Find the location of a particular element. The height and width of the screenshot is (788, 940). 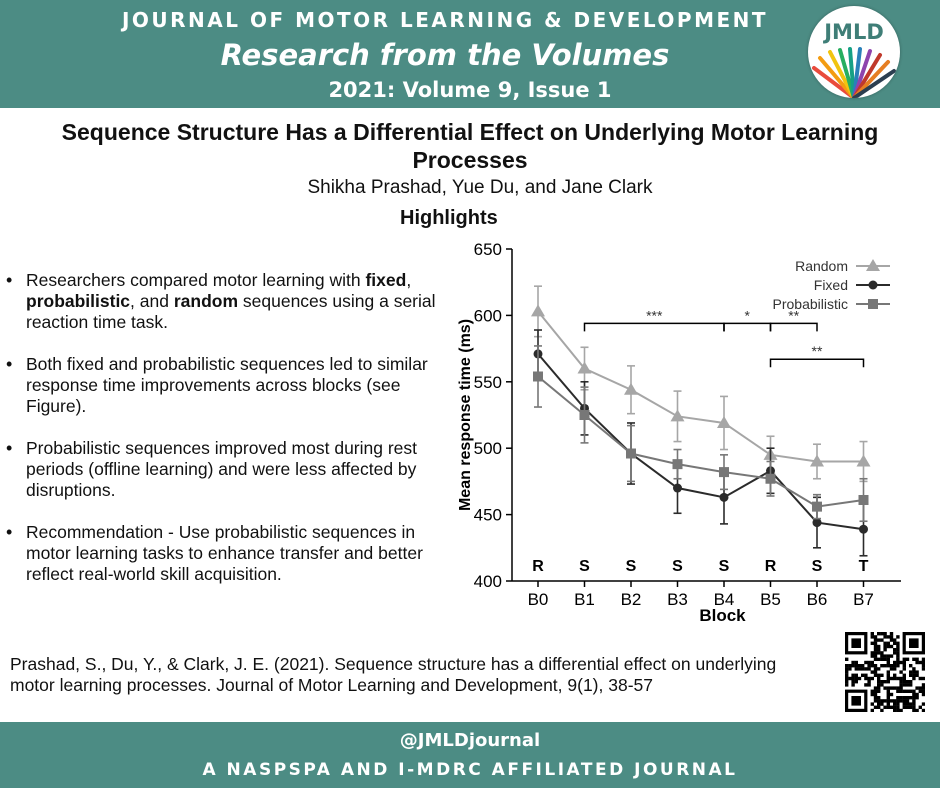

legend-marker-random is located at coordinates (873, 265).